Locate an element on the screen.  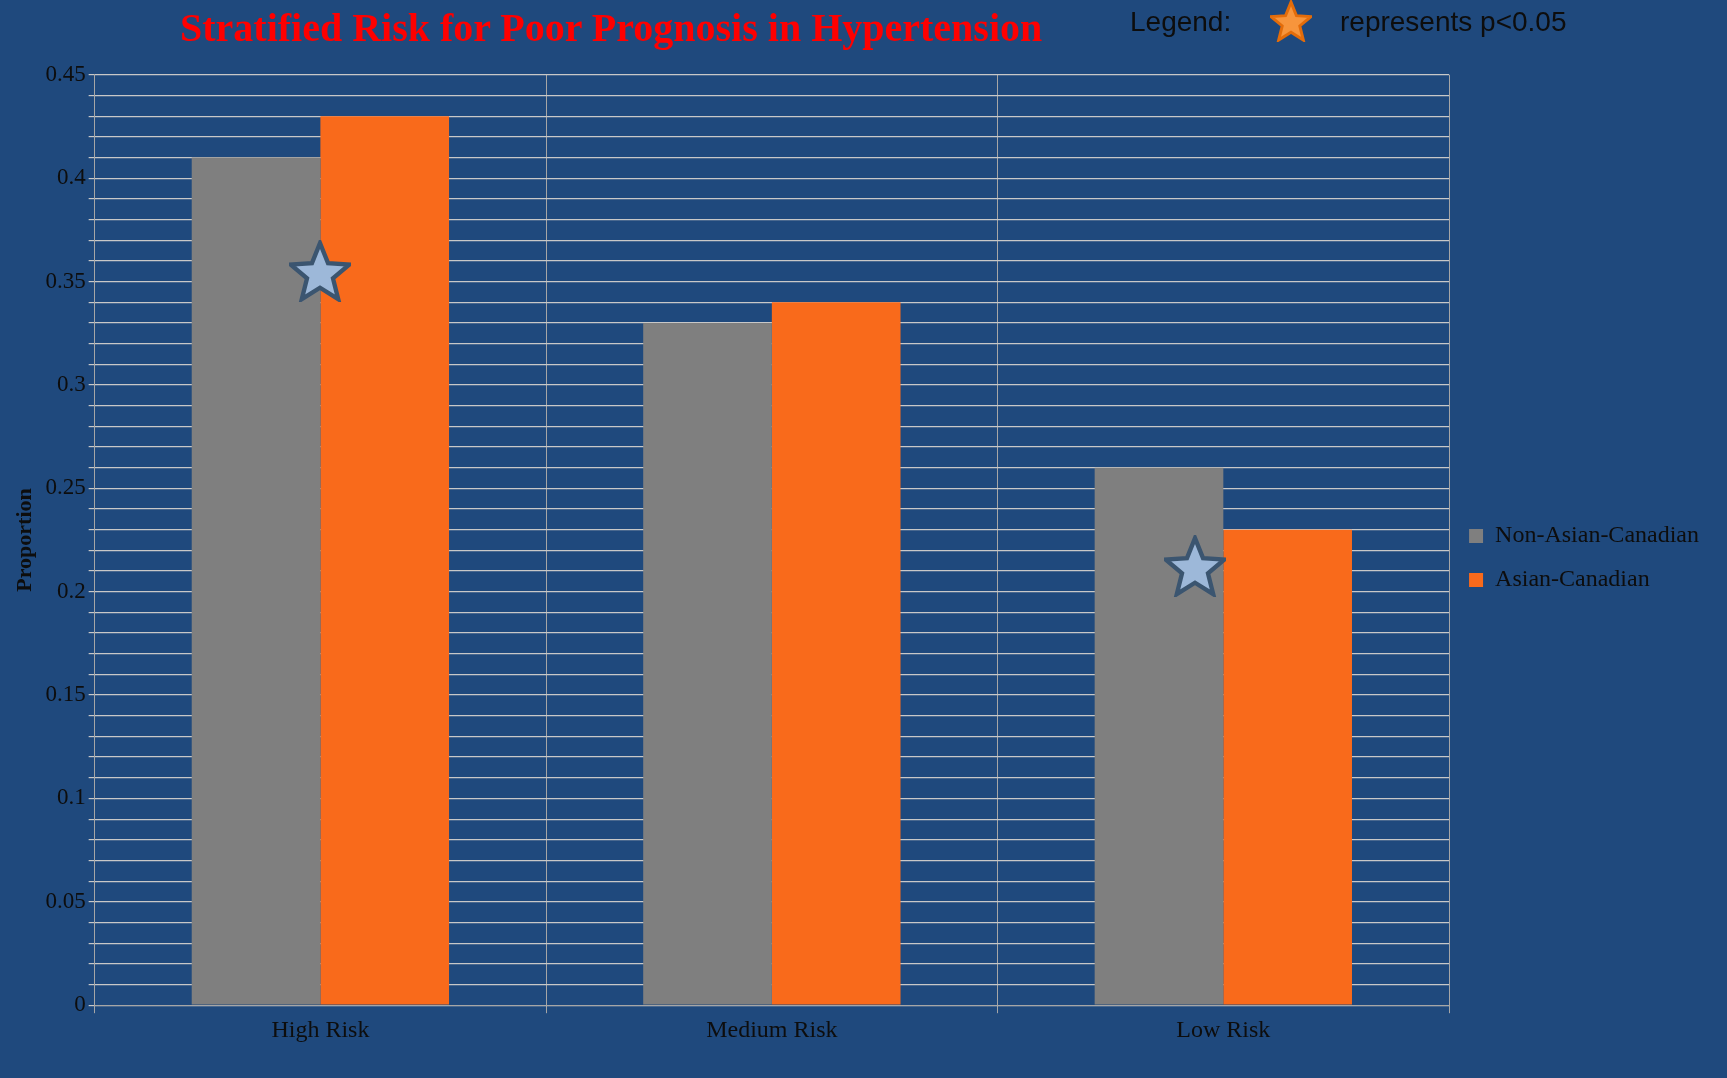
y-tick-label: 0.45 is located at coordinates (65, 73).